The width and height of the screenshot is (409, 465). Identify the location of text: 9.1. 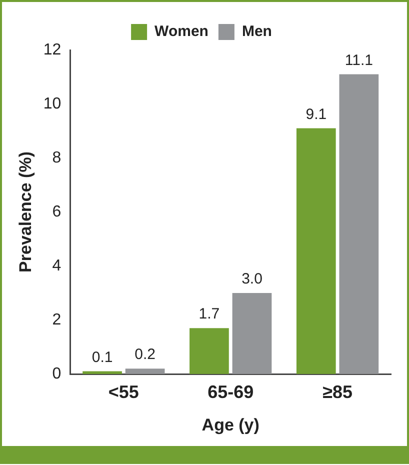
(316, 114).